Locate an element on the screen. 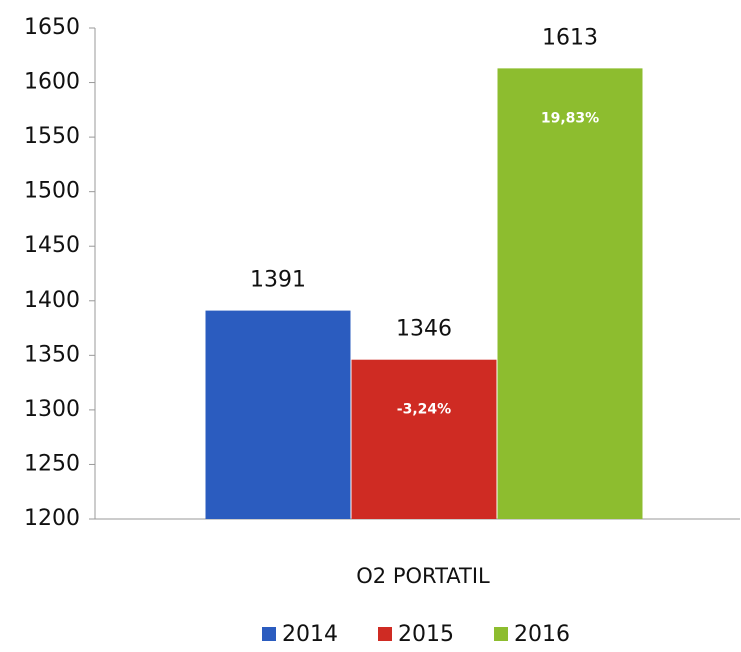 Image resolution: width=741 pixels, height=652 pixels. y-tick-label: 1400 is located at coordinates (52, 300).